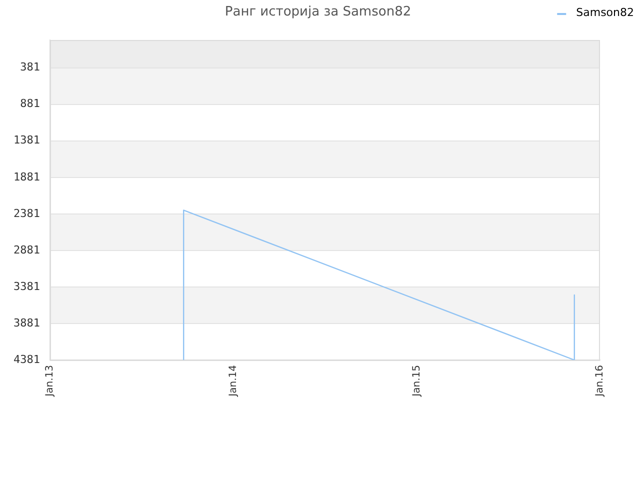 This screenshot has height=480, width=640. Describe the element at coordinates (233, 381) in the screenshot. I see `x-tick-label: Jan.14` at that location.